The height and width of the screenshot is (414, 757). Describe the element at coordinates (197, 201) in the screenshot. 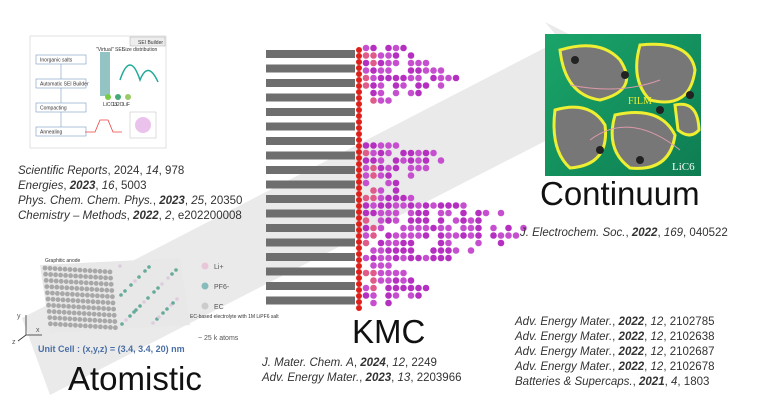

I see `reference-part: 25` at that location.